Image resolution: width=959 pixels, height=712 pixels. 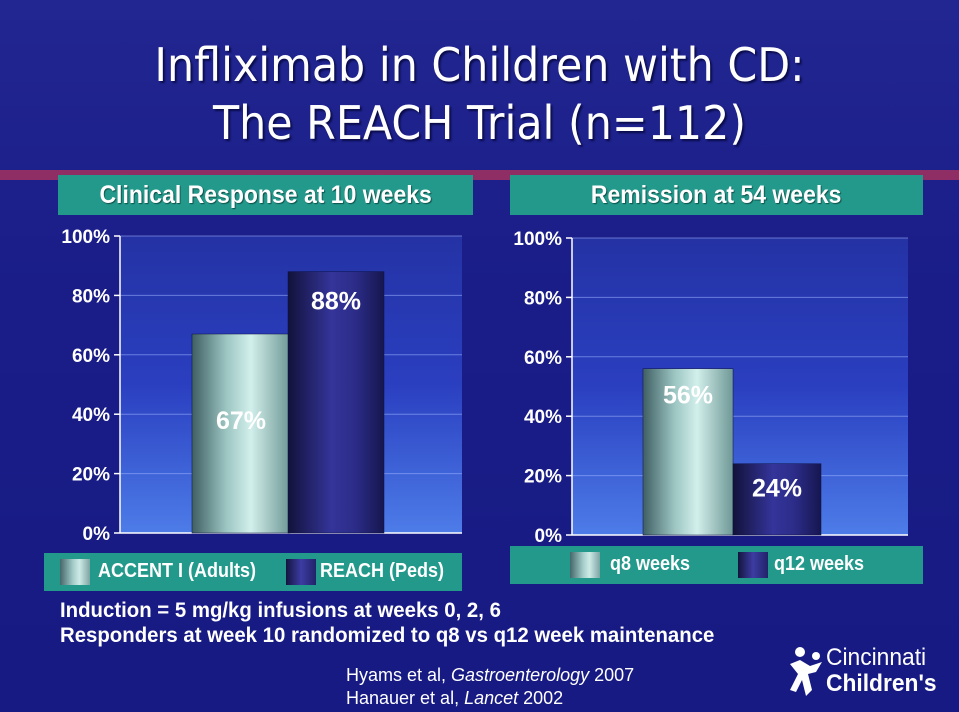 I want to click on child-figure-icon, so click(x=806, y=671).